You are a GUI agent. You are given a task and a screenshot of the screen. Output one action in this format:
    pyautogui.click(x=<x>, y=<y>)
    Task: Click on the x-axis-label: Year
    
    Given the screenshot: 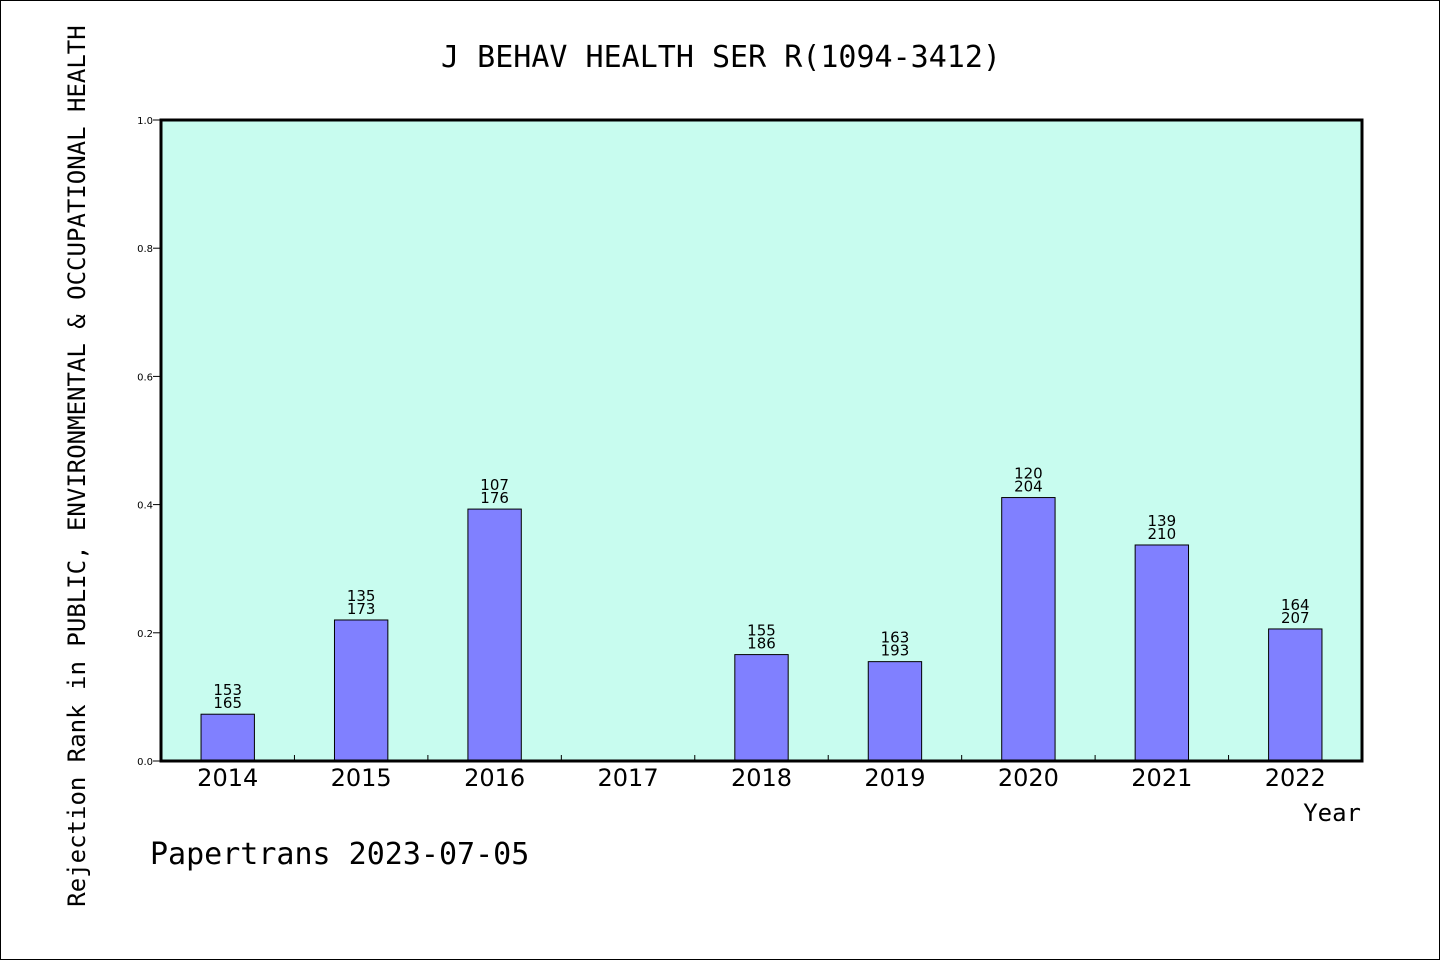 What is the action you would take?
    pyautogui.click(x=1332, y=813)
    